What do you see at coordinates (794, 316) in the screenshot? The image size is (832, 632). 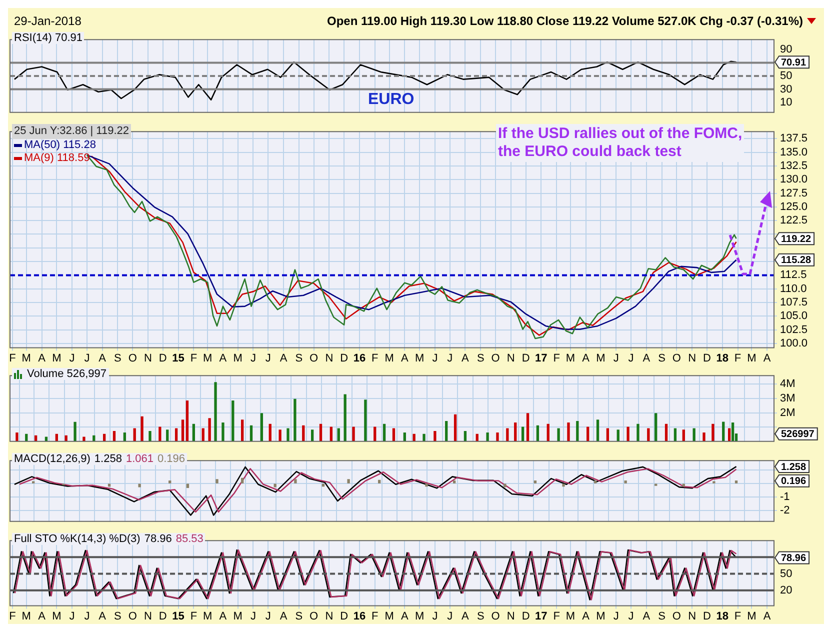 I see `y-tick-label: 105.0` at bounding box center [794, 316].